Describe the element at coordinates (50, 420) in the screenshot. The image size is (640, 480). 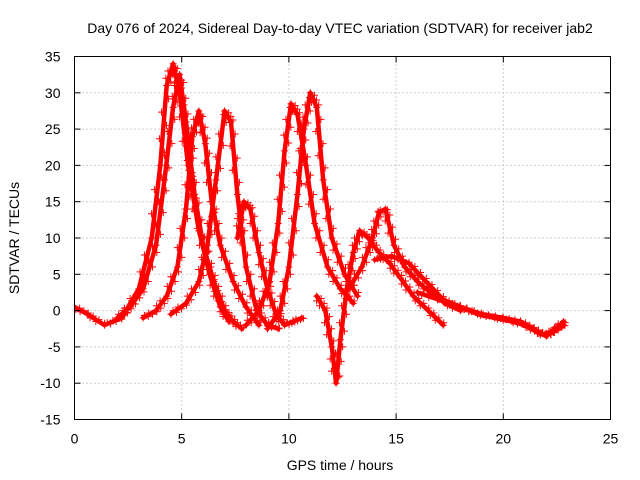
I see `y-tick-label: -15` at that location.